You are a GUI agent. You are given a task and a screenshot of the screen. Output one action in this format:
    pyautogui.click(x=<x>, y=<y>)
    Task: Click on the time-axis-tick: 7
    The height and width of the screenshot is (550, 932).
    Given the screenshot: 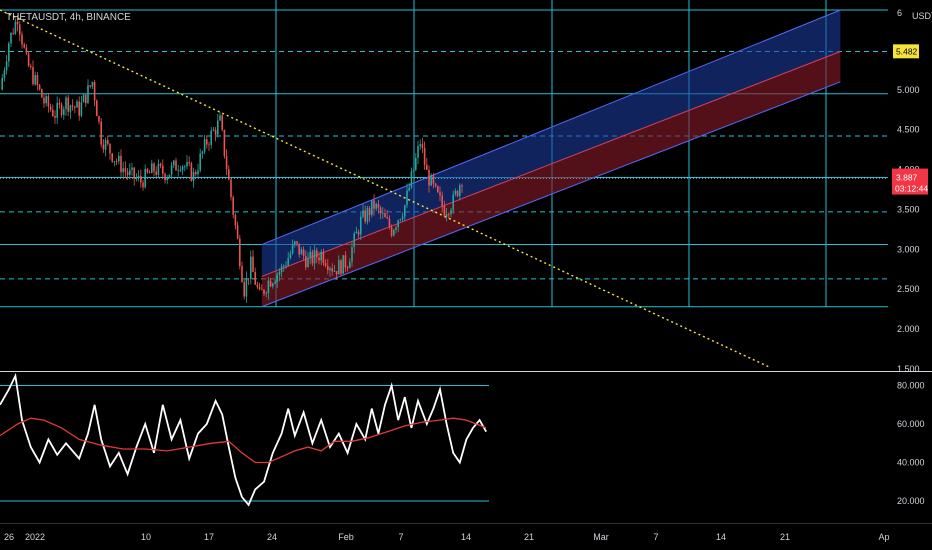 What is the action you would take?
    pyautogui.click(x=655, y=537)
    